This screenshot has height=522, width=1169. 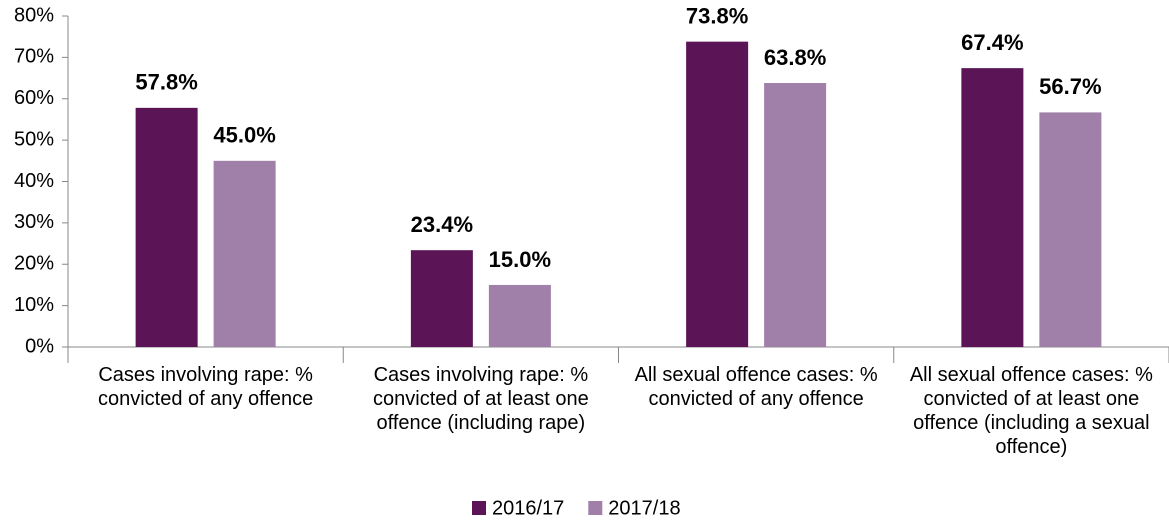 I want to click on value-label: 45.0%, so click(x=244, y=135).